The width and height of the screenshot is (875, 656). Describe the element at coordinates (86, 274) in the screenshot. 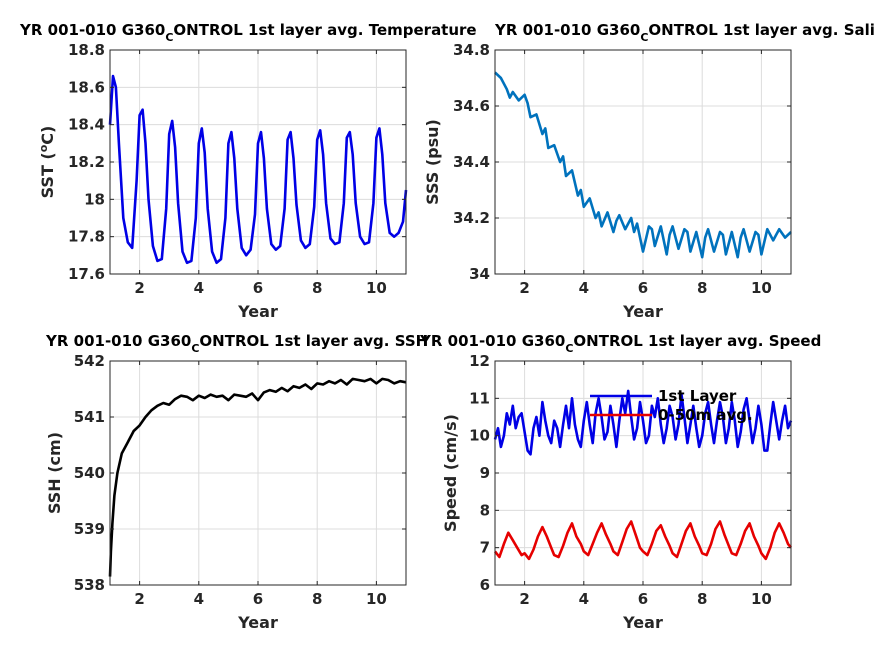

I see `y-tick-label: 17.6` at that location.